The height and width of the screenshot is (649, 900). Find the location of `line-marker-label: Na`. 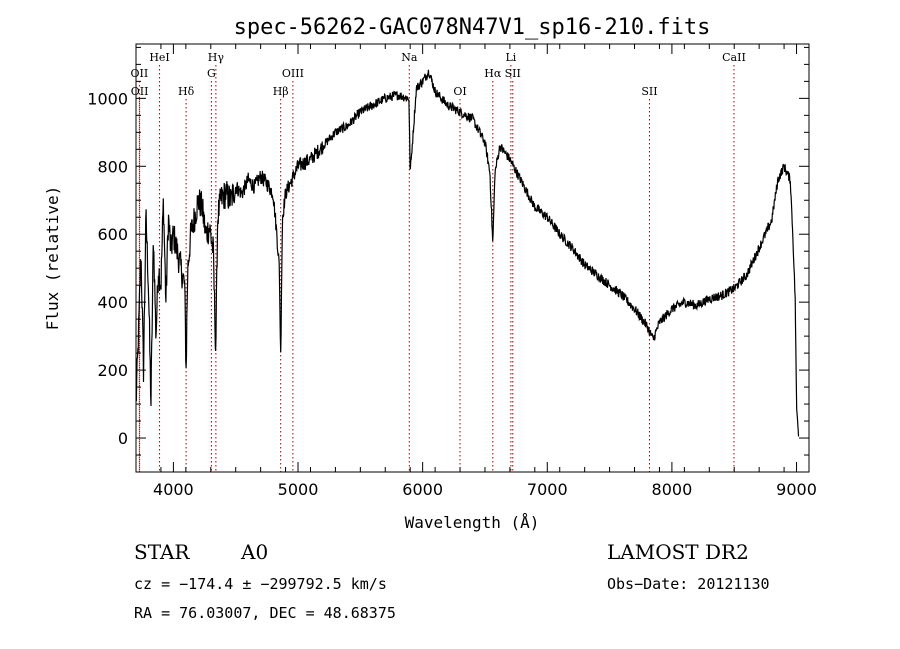

line-marker-label: Na is located at coordinates (409, 57).